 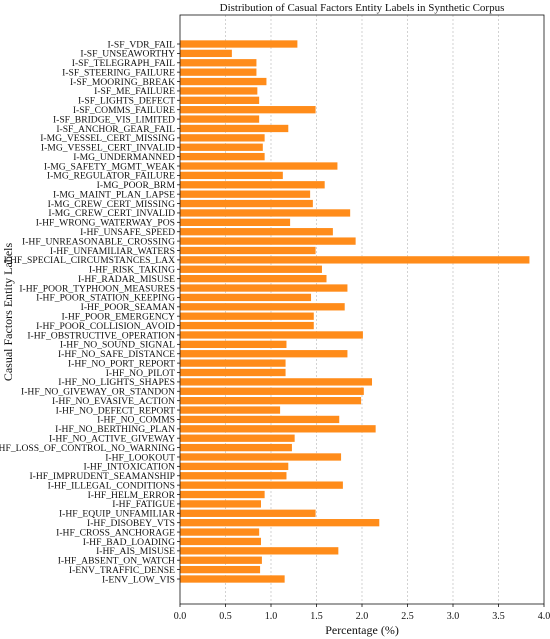 I want to click on y-tick-label: I-HF_POOR_TYPHOON_MEASURES, so click(x=97, y=288).